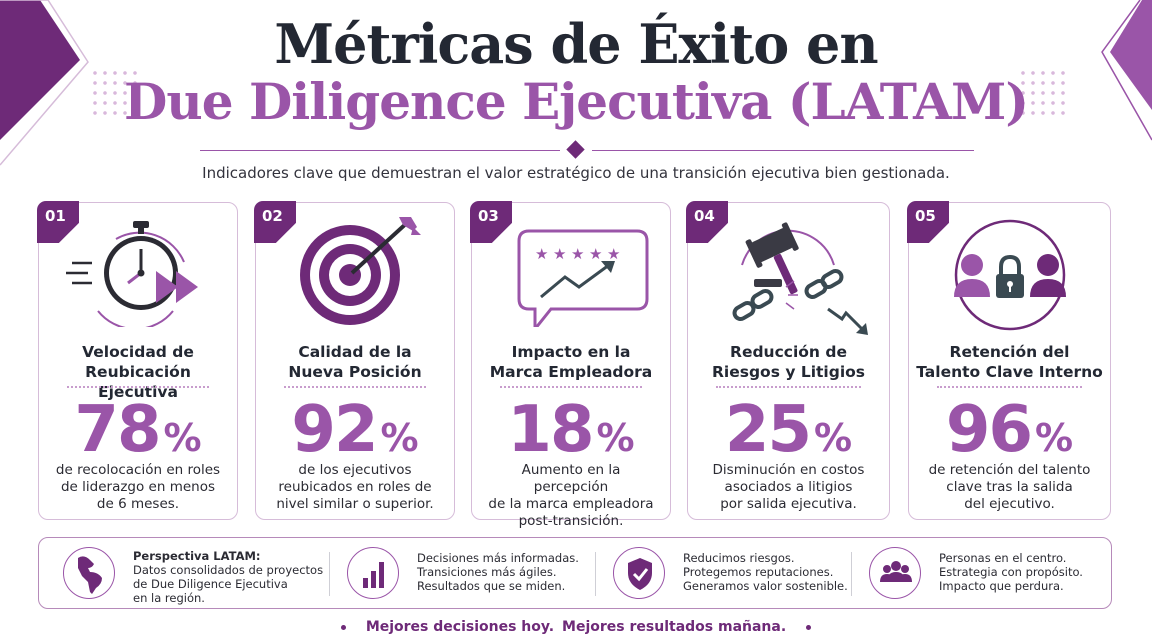  What do you see at coordinates (788, 277) in the screenshot?
I see `gavel-broken-chain-icon` at bounding box center [788, 277].